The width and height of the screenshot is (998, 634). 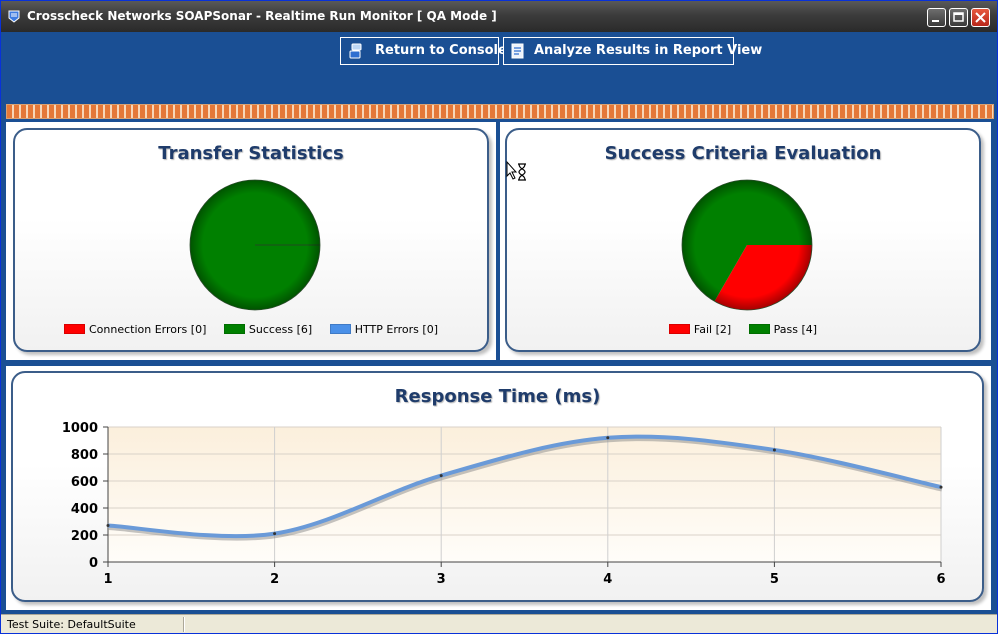 What do you see at coordinates (699, 329) in the screenshot?
I see `legend-fail: Fail [2]` at bounding box center [699, 329].